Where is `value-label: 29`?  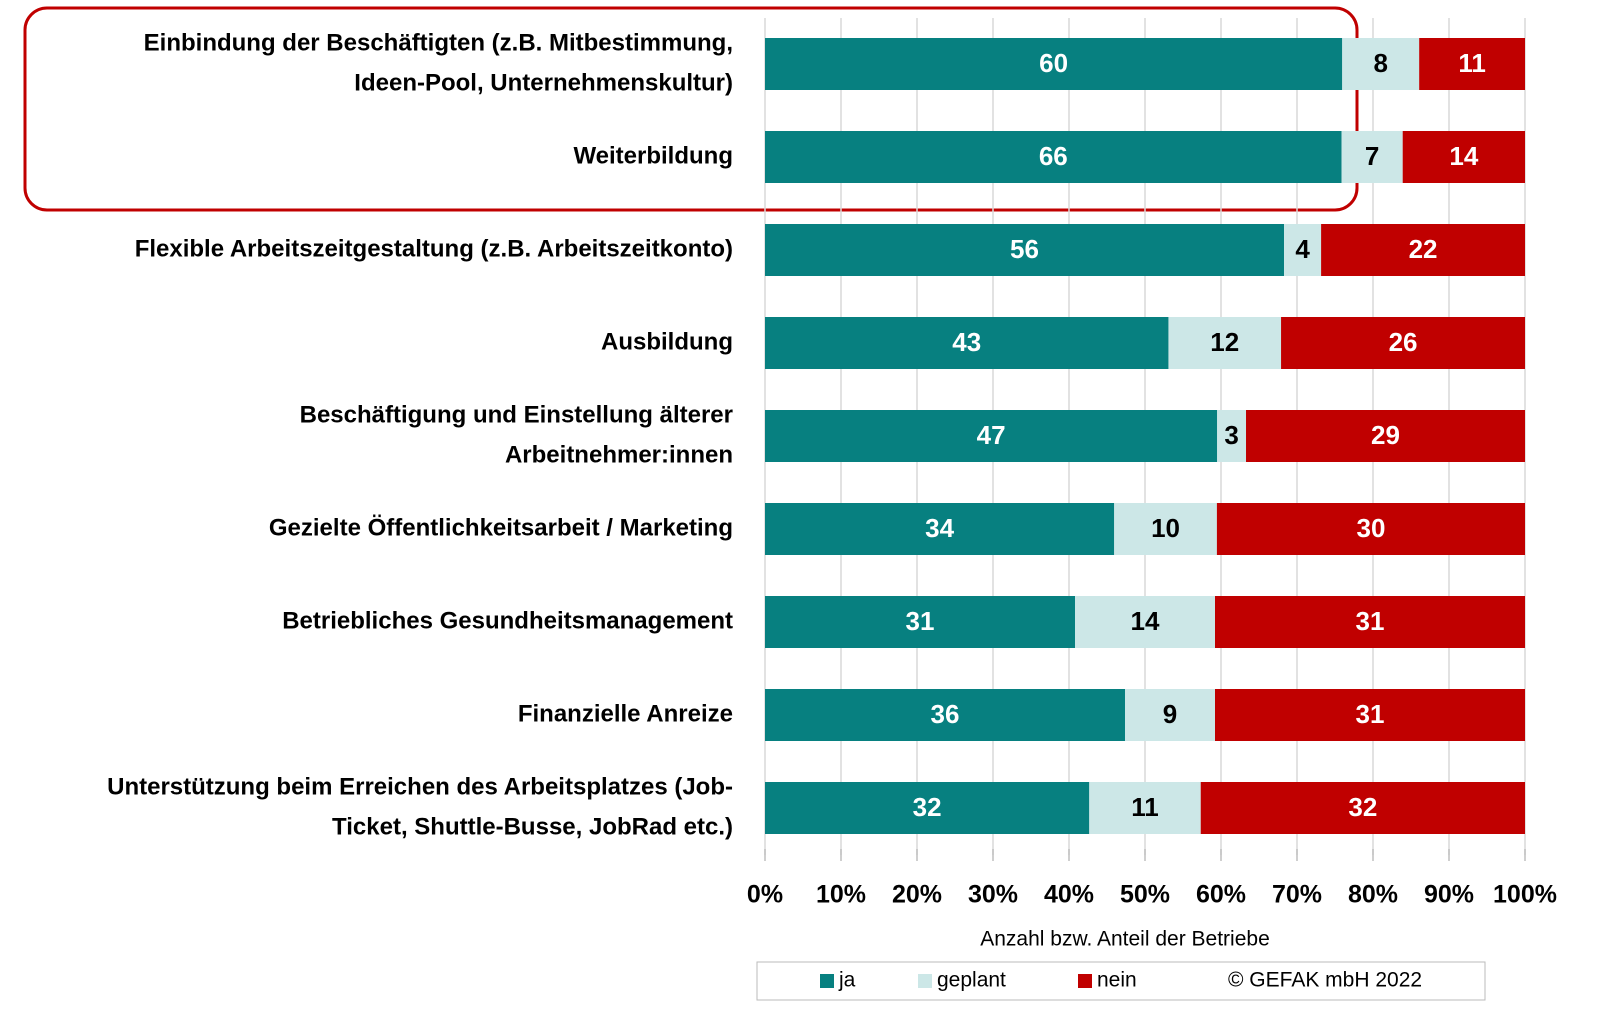
value-label: 29 is located at coordinates (1385, 435).